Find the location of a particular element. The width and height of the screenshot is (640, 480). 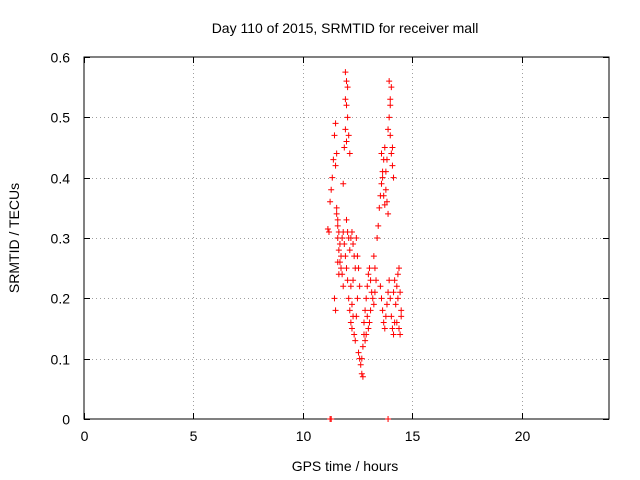

y-axis-label: SRMTID / TECUs is located at coordinates (14, 238).